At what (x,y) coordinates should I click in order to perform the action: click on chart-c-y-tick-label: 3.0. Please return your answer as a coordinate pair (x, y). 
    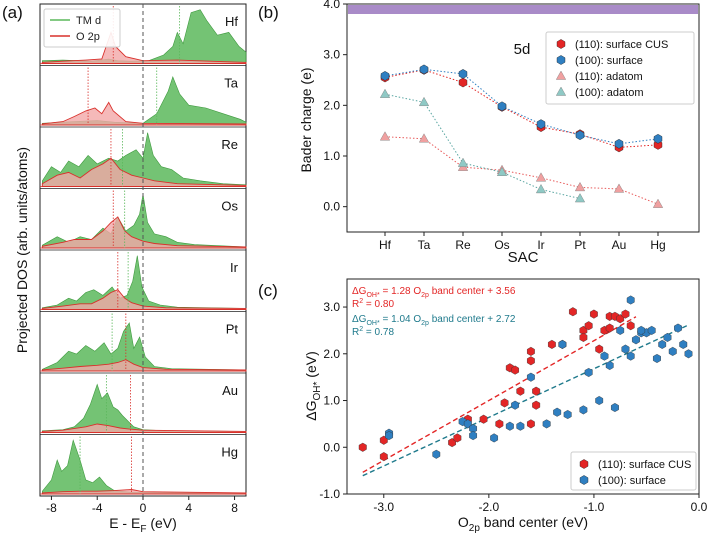
    Looking at the image, I should click on (331, 307).